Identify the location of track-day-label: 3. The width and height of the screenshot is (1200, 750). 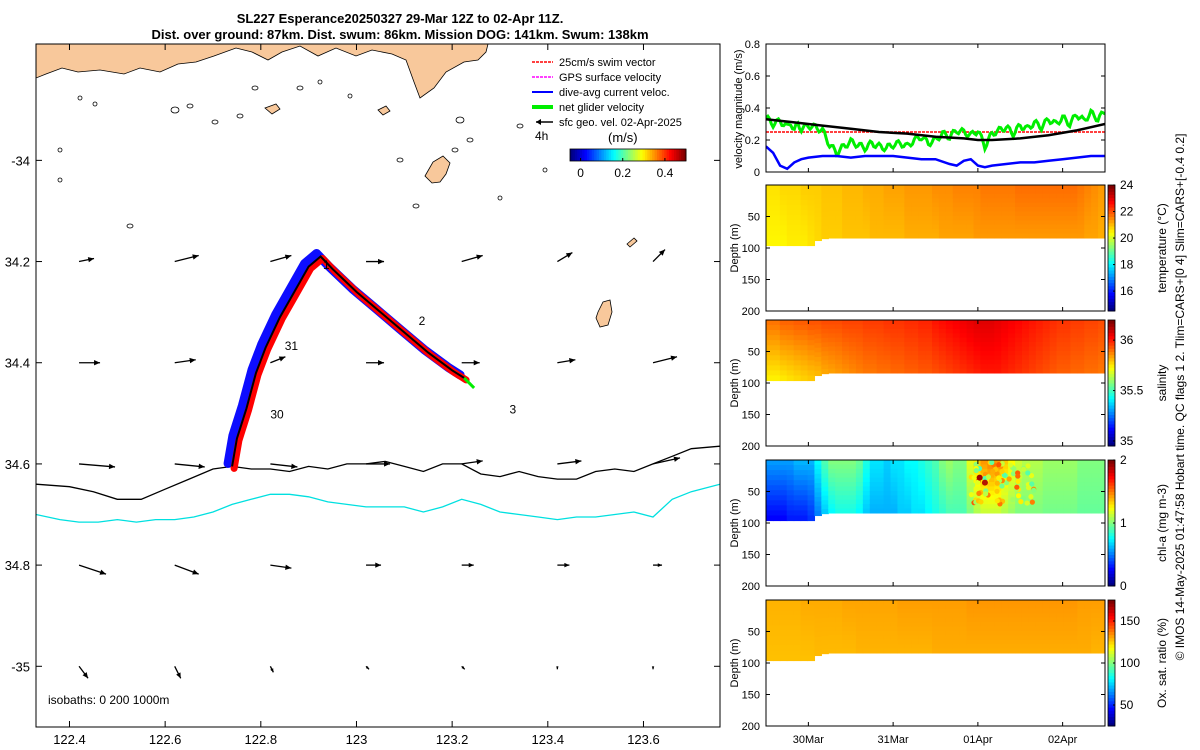
(513, 409).